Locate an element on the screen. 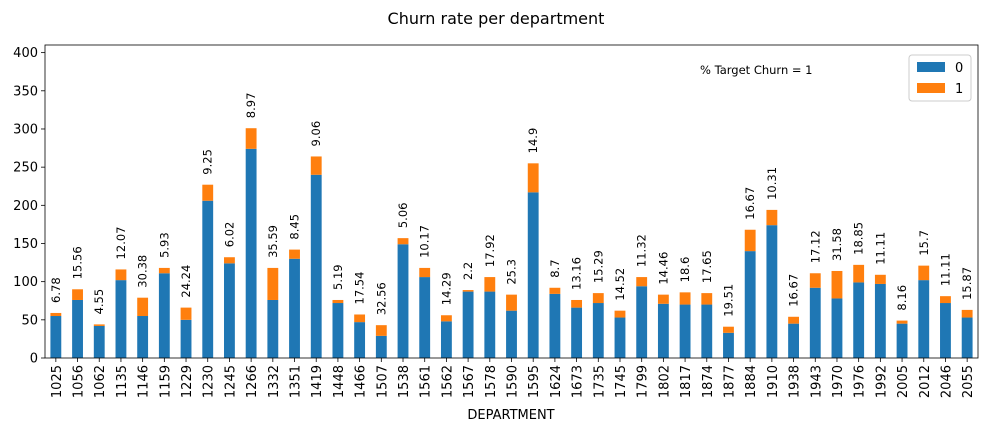 Image resolution: width=986 pixels, height=432 pixels. data-label-1976: 18.85 is located at coordinates (859, 238).